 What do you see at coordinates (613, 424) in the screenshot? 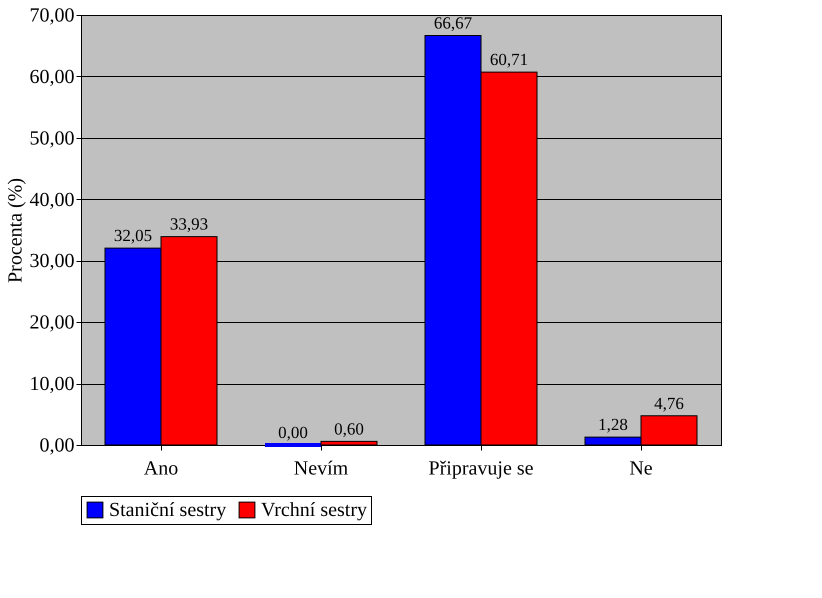
I see `data-label: 1,28` at bounding box center [613, 424].